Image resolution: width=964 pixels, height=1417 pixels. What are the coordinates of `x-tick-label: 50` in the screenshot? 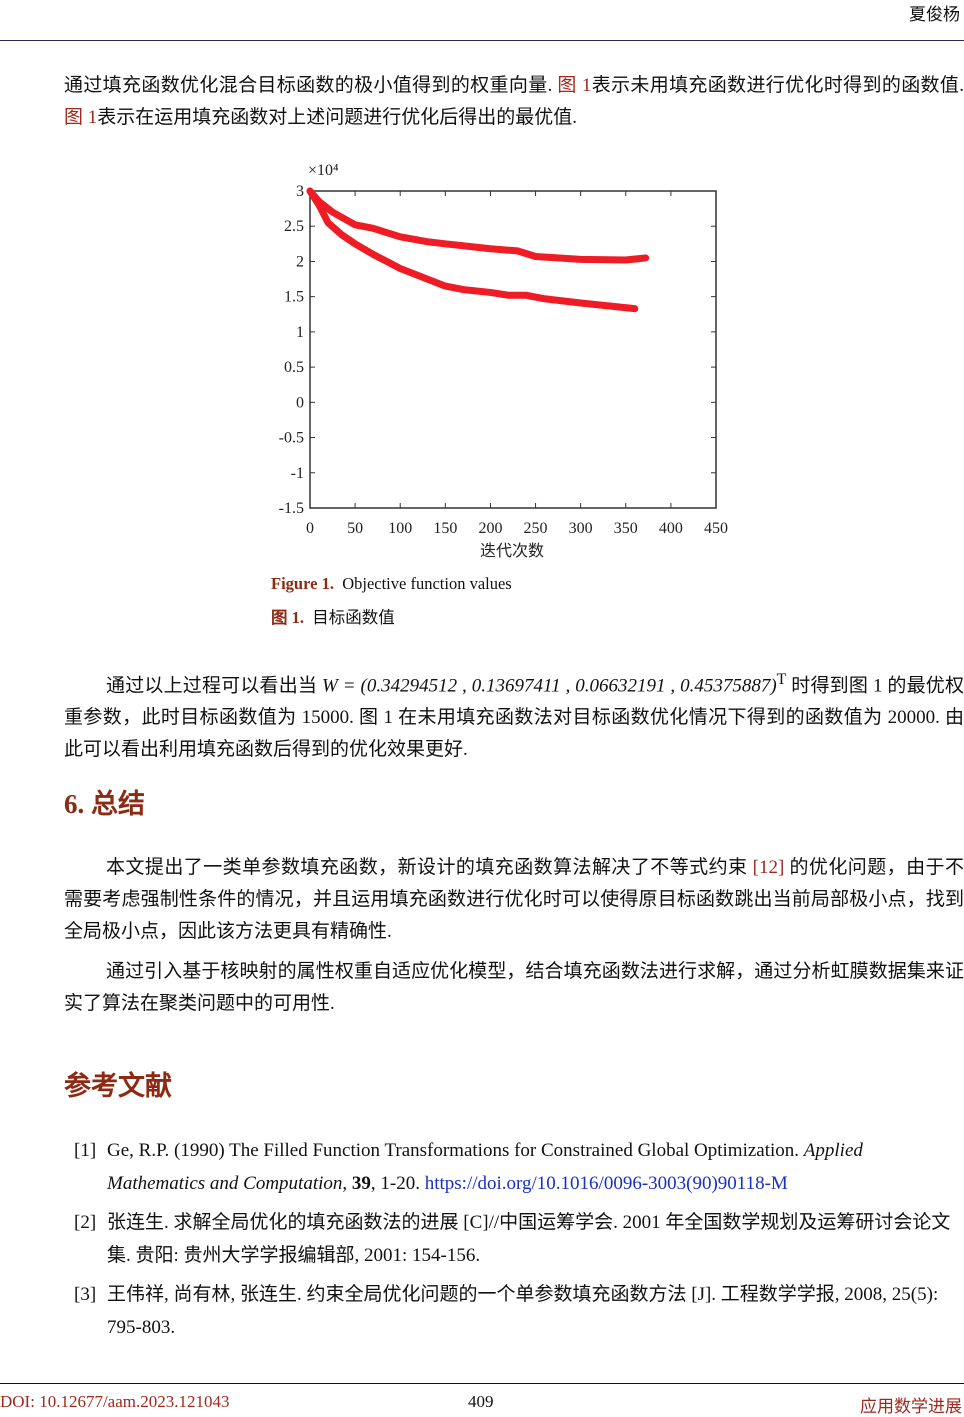 It's located at (355, 528).